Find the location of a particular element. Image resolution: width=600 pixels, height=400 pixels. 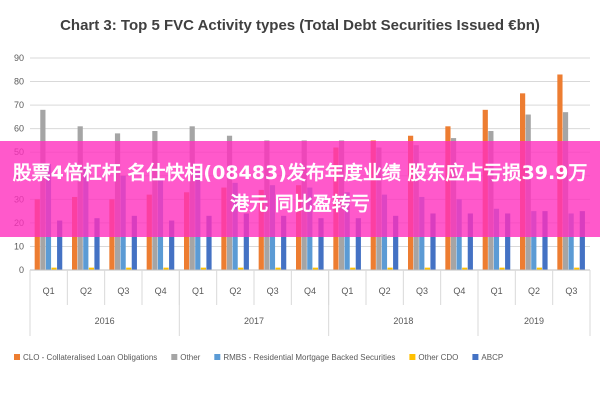

y-tick-label: 90 is located at coordinates (19, 58).